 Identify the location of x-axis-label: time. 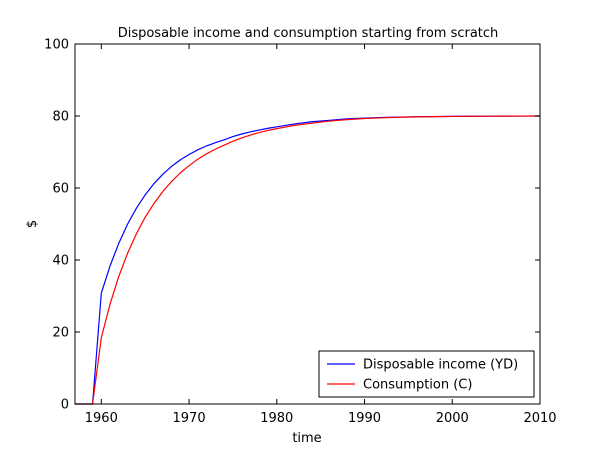
(306, 438).